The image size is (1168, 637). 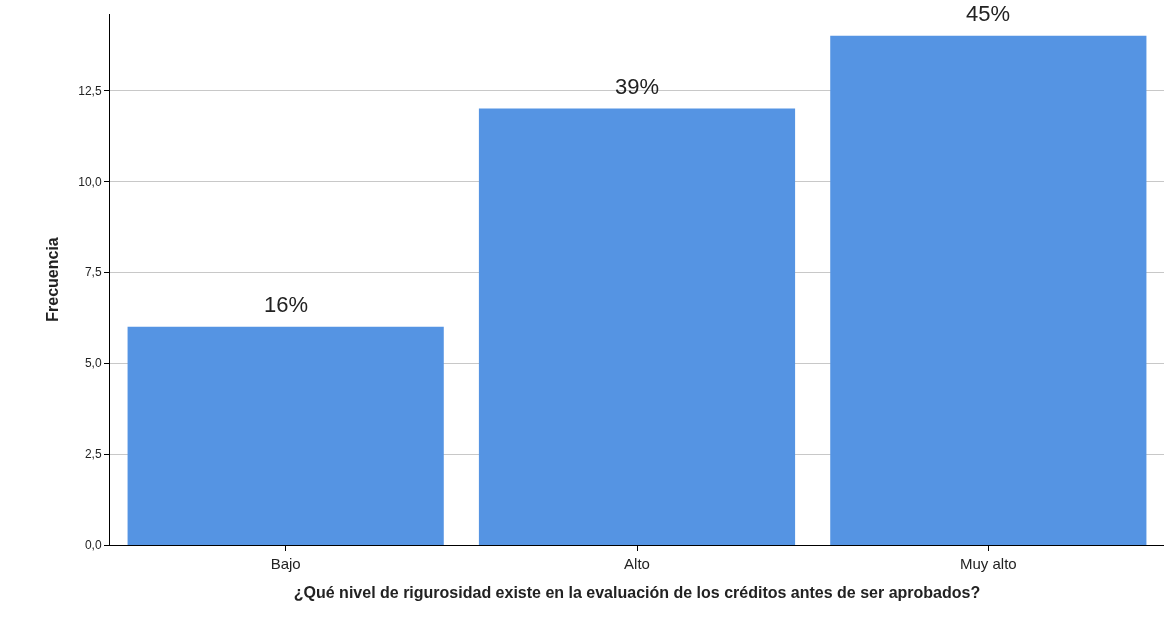 What do you see at coordinates (53, 279) in the screenshot?
I see `y-axis-title: Frecuencia` at bounding box center [53, 279].